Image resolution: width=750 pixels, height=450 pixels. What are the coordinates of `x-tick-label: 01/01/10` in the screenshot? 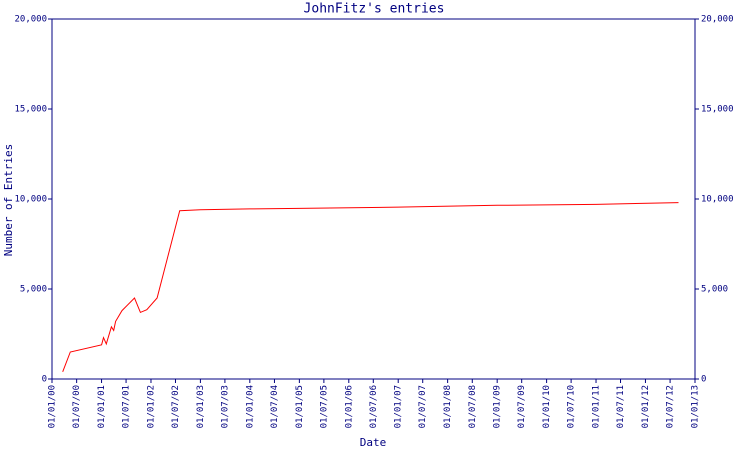 It's located at (547, 406).